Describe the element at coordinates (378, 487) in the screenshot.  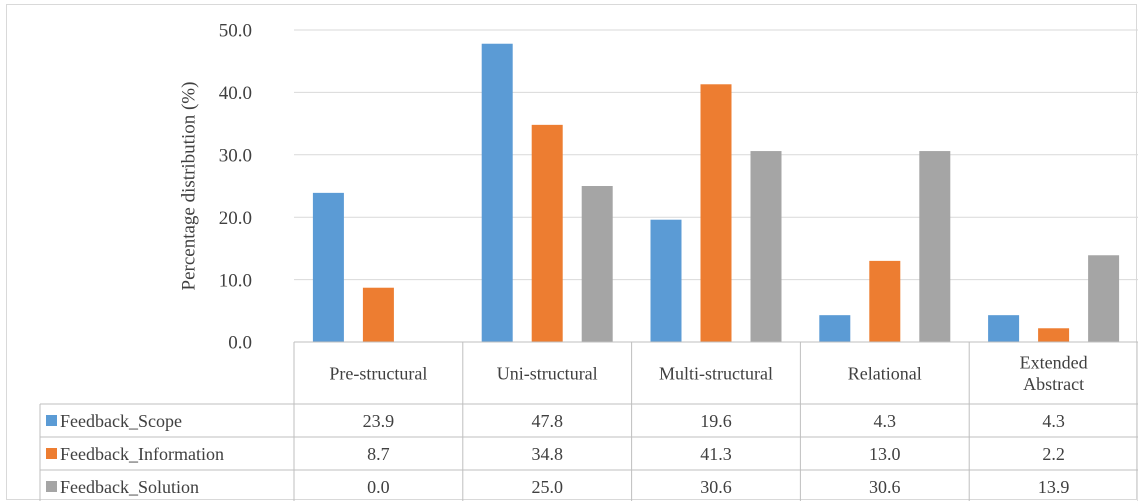
I see `data-table-value: 0.0` at that location.